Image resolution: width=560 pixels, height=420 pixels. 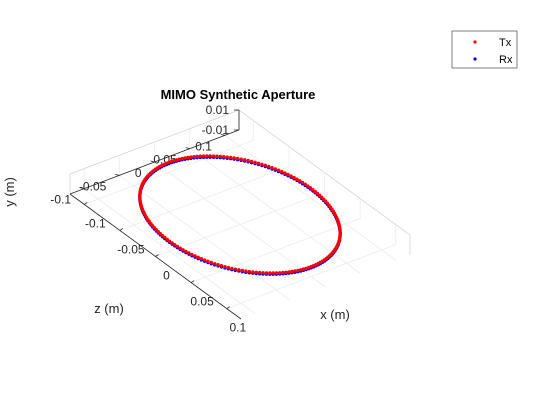 I want to click on legend: Tx Rx, so click(x=484, y=49).